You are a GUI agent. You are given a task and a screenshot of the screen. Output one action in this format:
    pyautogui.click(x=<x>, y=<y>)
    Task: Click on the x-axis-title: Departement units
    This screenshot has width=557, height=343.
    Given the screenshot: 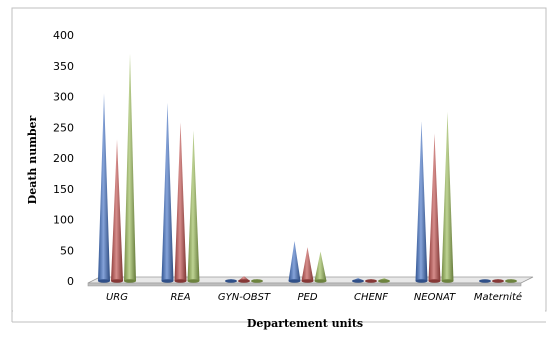 What is the action you would take?
    pyautogui.click(x=305, y=323)
    